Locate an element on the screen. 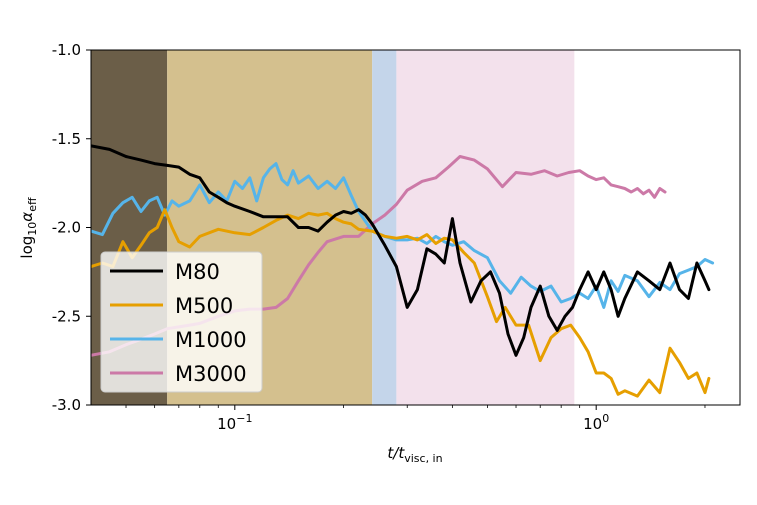 Image resolution: width=757 pixels, height=505 pixels. x-tick-label: 10⁻¹ is located at coordinates (234, 422).